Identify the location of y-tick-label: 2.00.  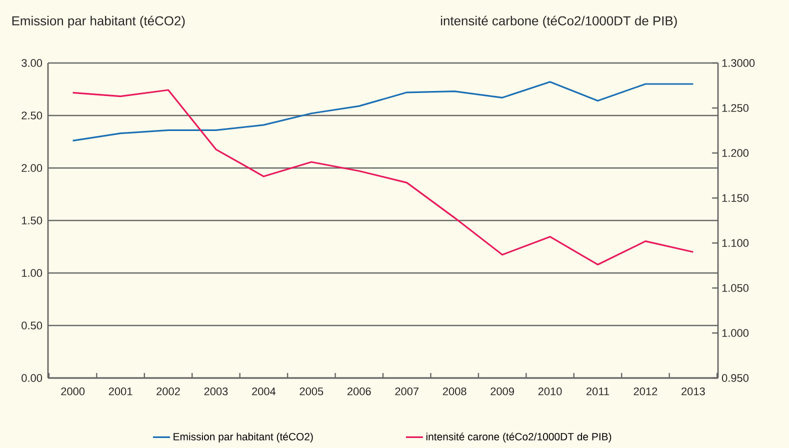
(32, 168).